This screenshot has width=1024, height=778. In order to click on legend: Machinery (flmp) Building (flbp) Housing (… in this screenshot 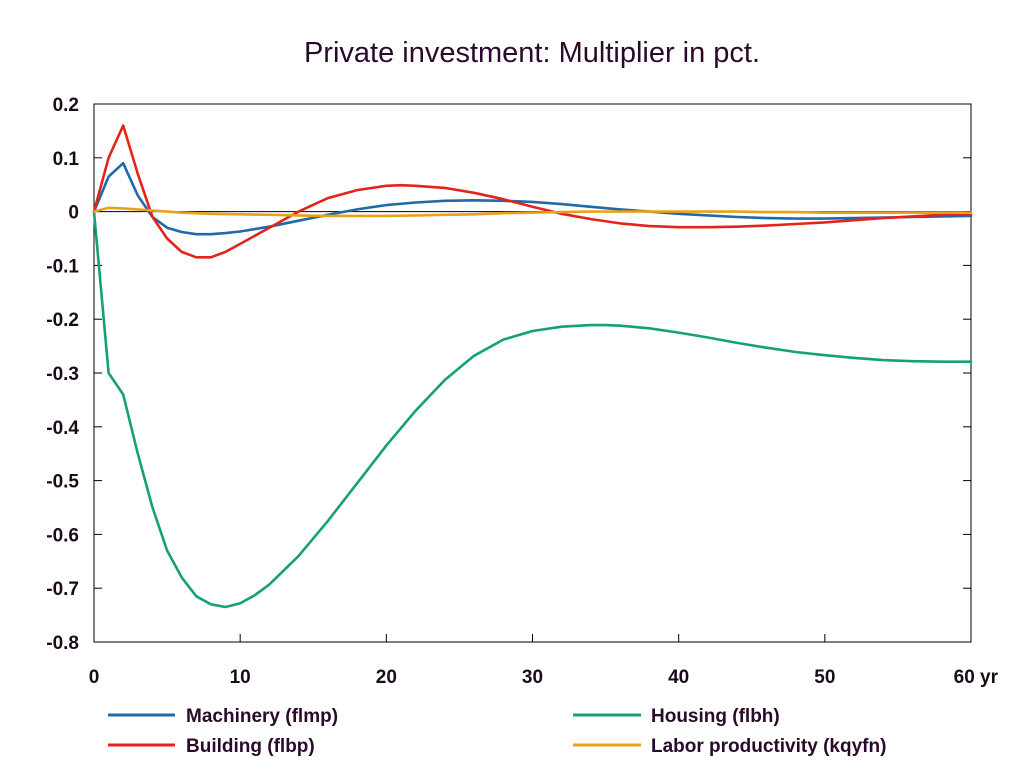, I will do `click(497, 731)`.